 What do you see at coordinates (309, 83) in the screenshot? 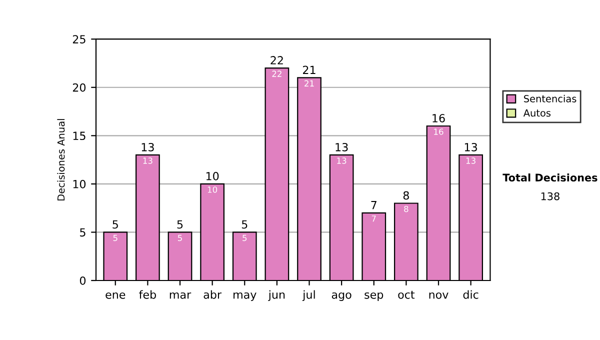
I see `data-label: 21` at bounding box center [309, 83].